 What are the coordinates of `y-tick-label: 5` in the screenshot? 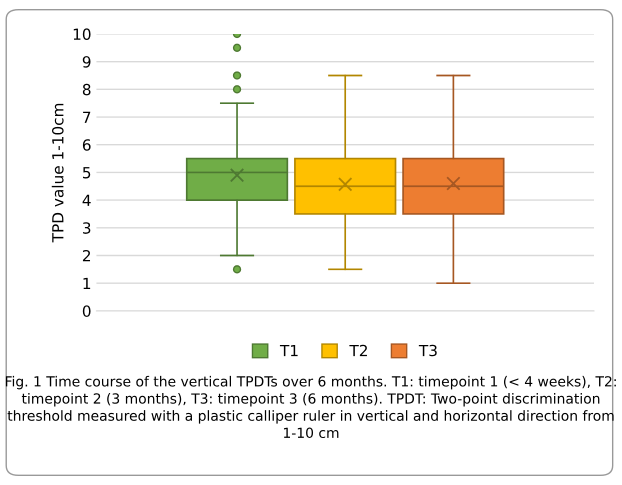 It's located at (86, 172).